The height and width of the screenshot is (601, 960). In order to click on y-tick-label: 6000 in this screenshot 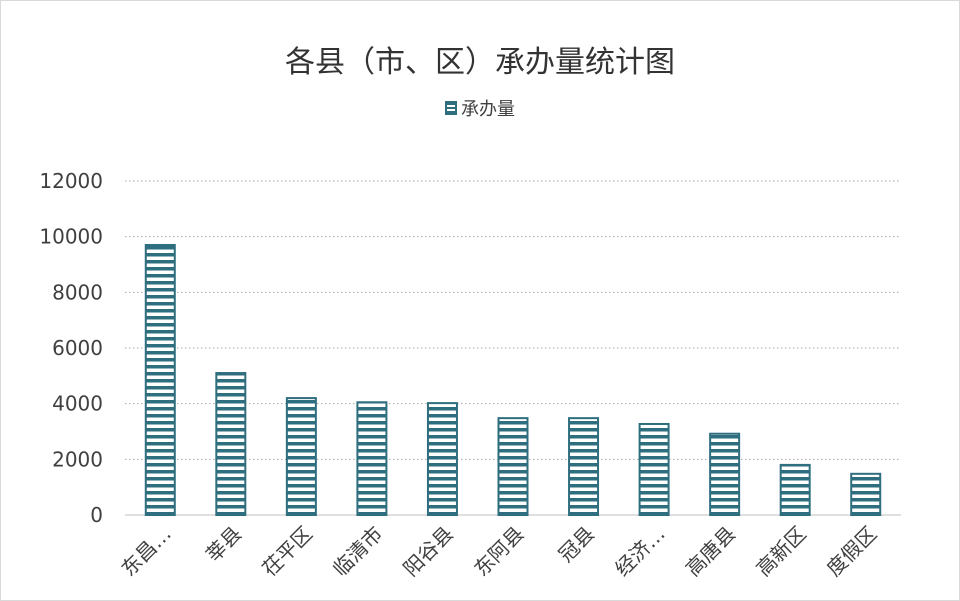, I will do `click(77, 348)`.